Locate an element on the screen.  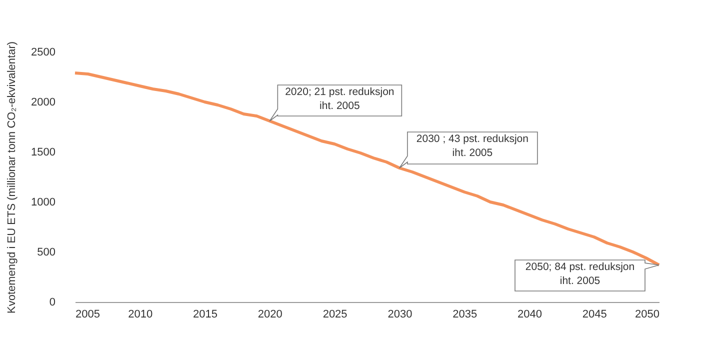
annotation: 2020; 21 pst. reduksjon iht. 2005 is located at coordinates (339, 99).